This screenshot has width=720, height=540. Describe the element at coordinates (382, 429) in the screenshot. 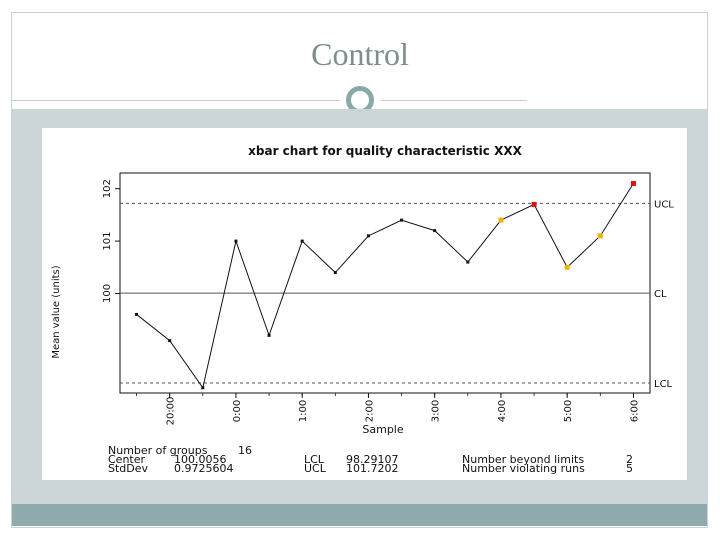

I see `x-axis-label: Sample` at that location.